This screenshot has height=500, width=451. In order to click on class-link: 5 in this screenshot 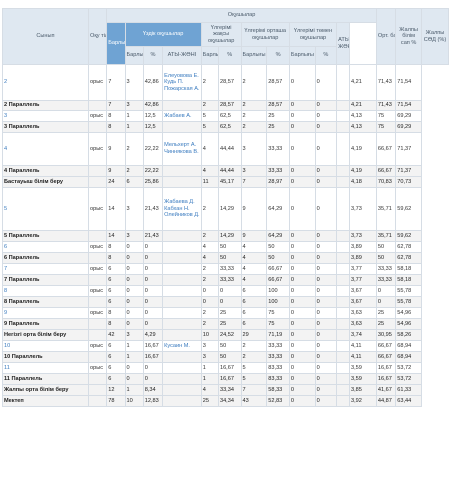, I will do `click(45, 209)`.